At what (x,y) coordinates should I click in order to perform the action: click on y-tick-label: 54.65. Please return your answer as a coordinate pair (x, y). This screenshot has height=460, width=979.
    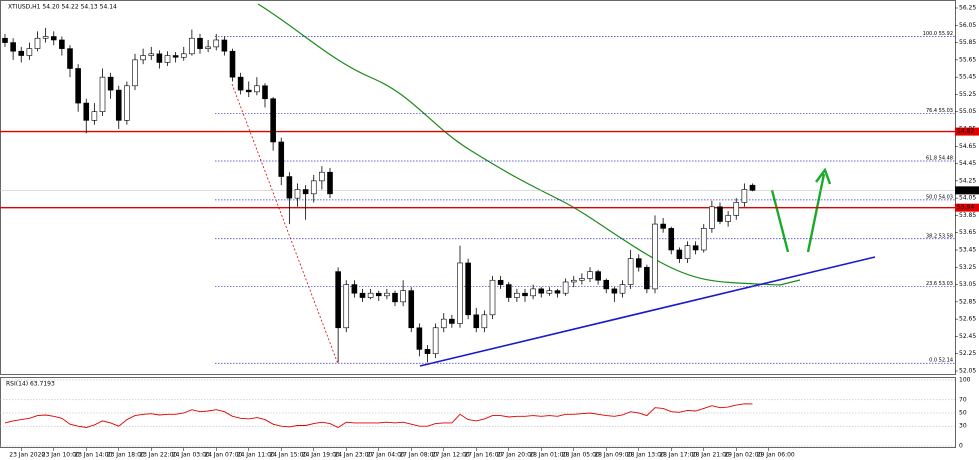
    Looking at the image, I should click on (967, 146).